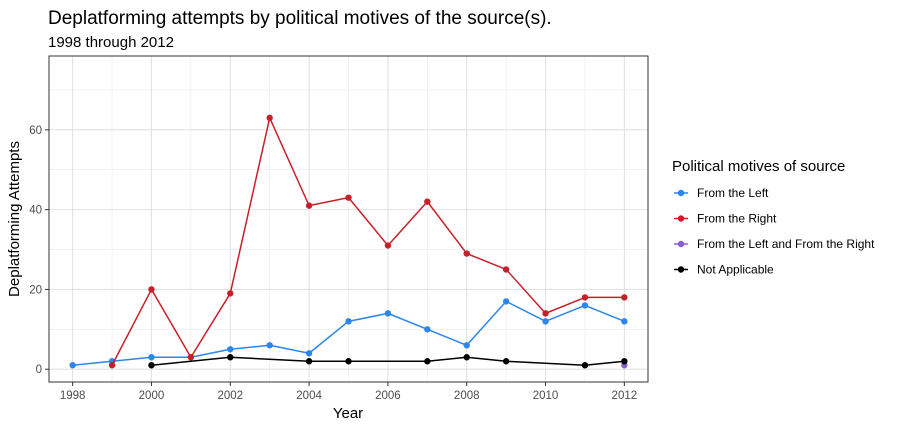  Describe the element at coordinates (737, 219) in the screenshot. I see `legend-label: From the Right` at that location.